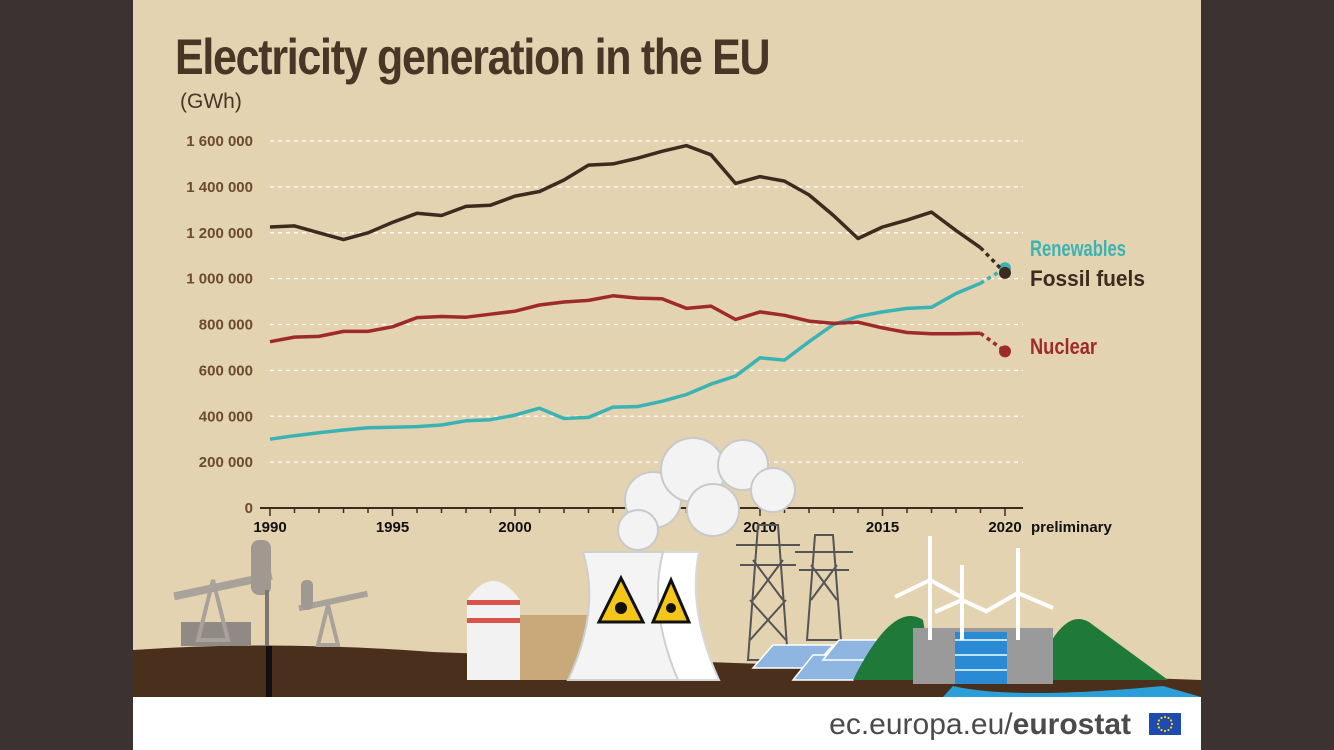 The height and width of the screenshot is (750, 1334). What do you see at coordinates (223, 593) in the screenshot?
I see `oil-pump-icon` at bounding box center [223, 593].